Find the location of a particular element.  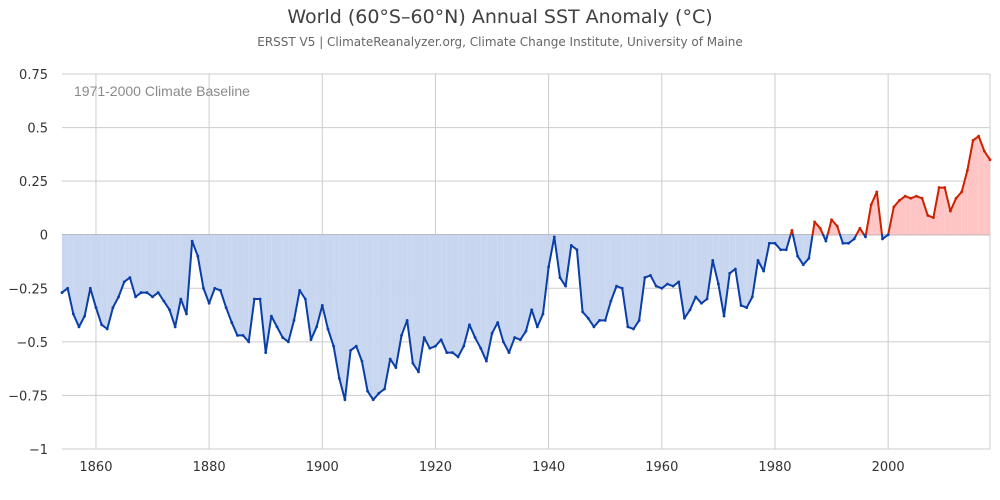

x-tick-label: 1860 is located at coordinates (95, 467).